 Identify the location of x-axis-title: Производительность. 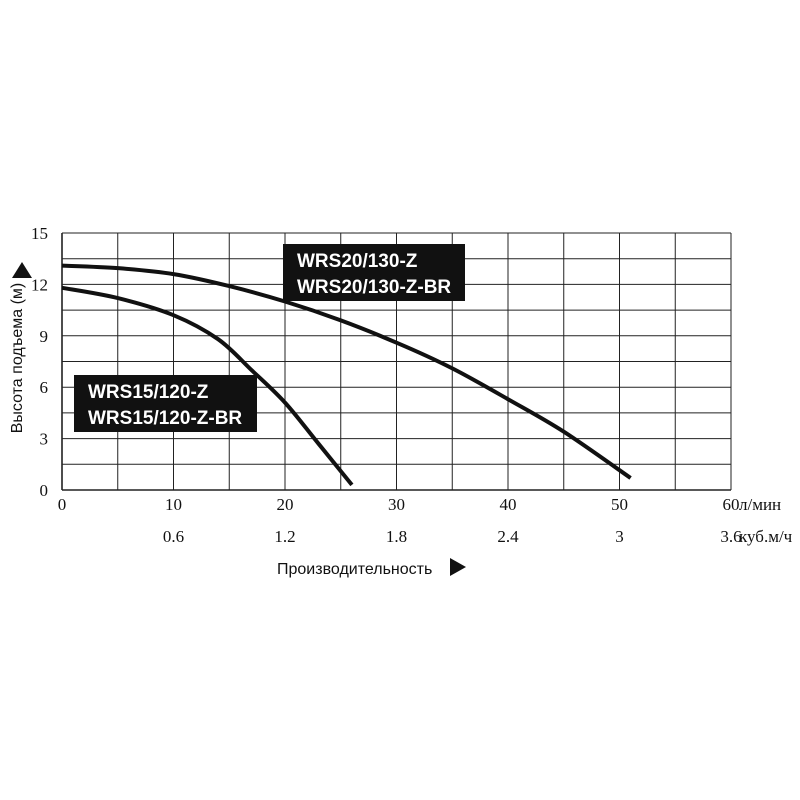
(354, 569).